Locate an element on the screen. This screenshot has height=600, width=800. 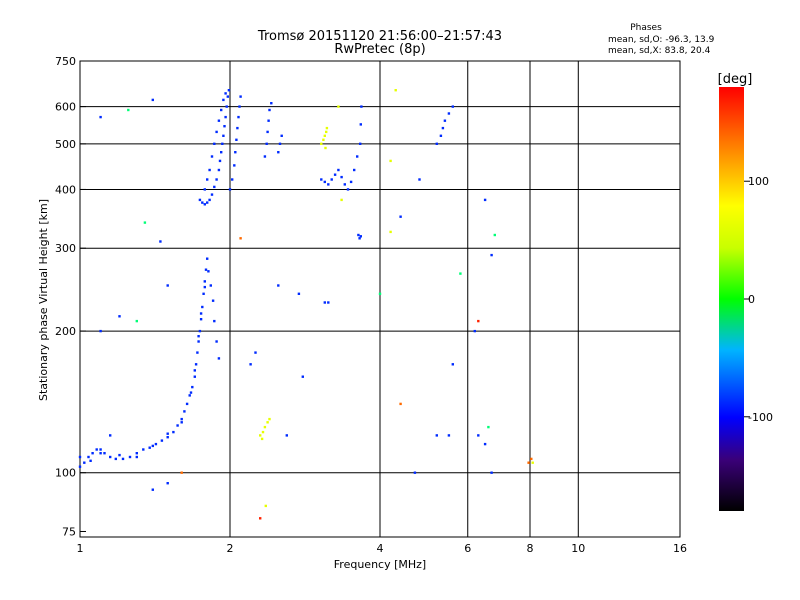
y-tick-label: 750 is located at coordinates (65, 61).